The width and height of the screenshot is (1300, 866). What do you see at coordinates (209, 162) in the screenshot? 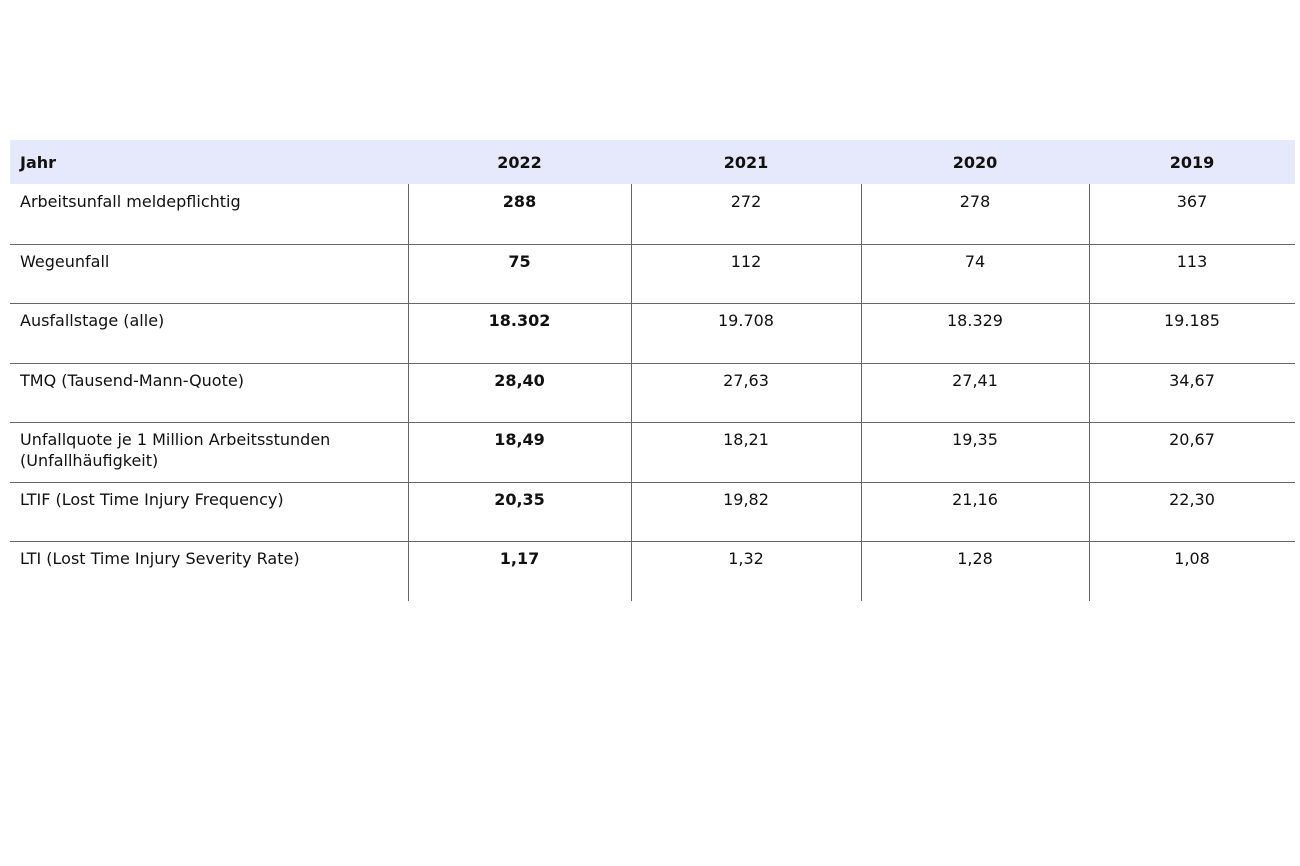
I see `header-cell: Jahr` at bounding box center [209, 162].